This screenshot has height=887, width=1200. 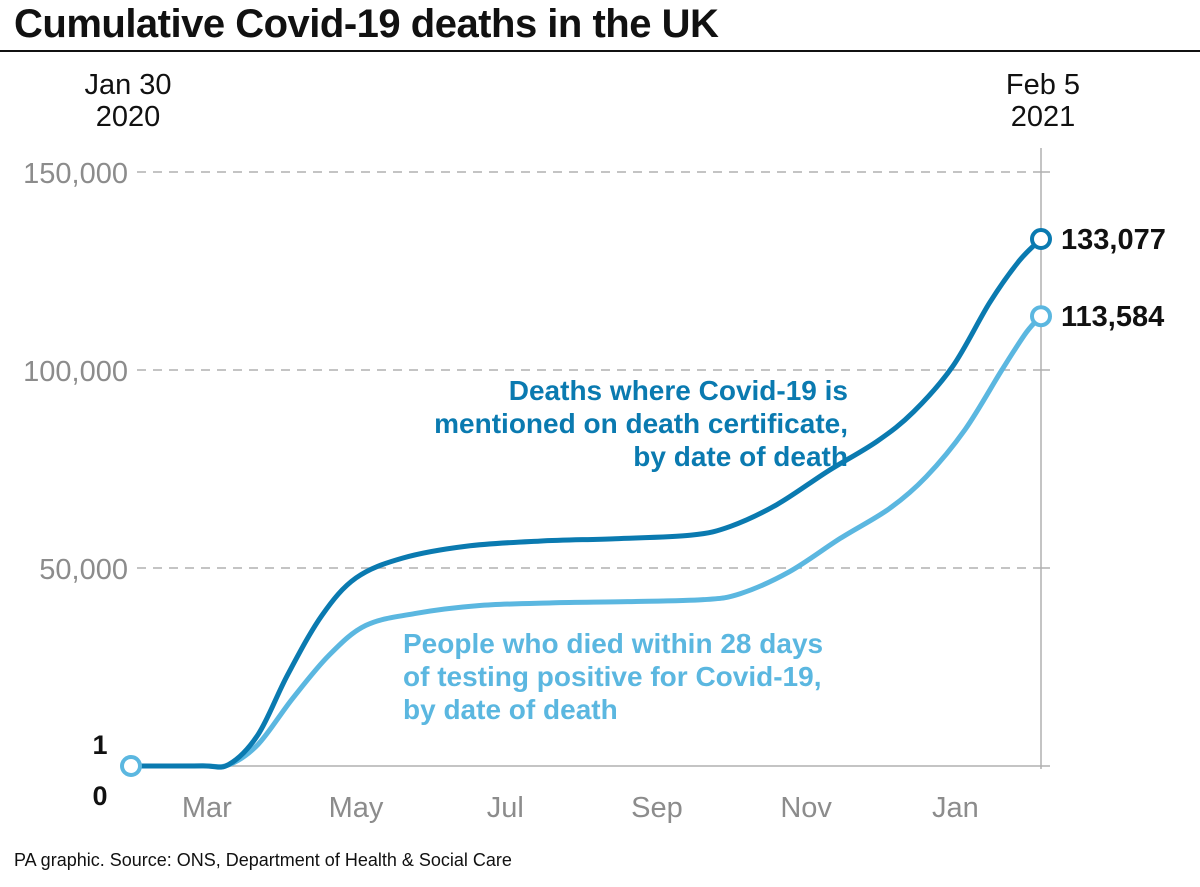 I want to click on start-value-label: 0, so click(x=99, y=796).